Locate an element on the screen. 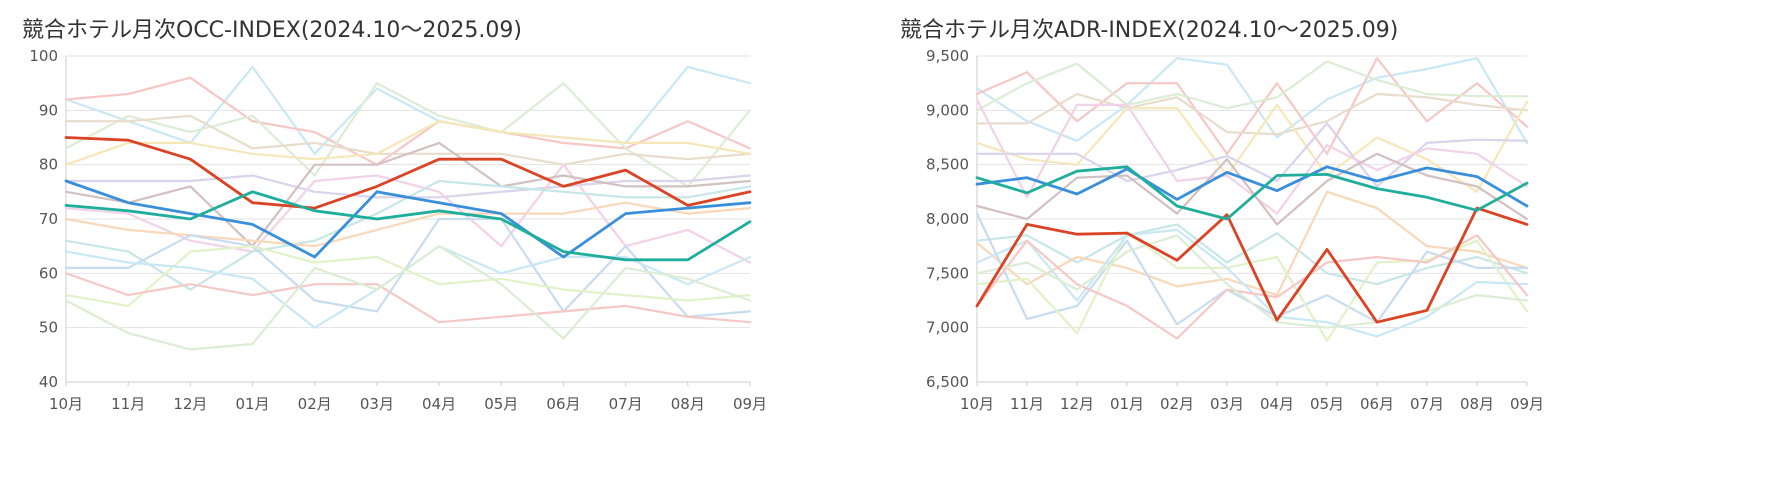  y-tick-label: 90 is located at coordinates (48, 110).